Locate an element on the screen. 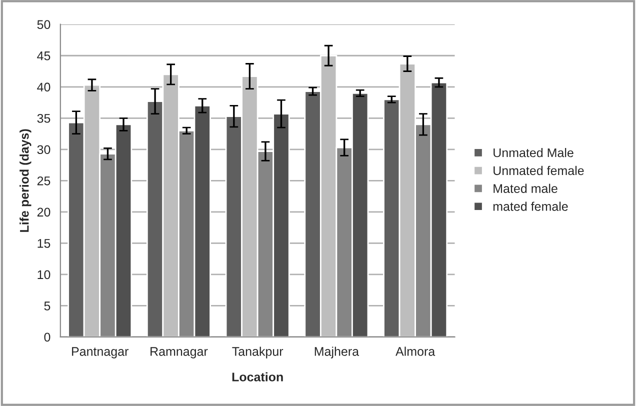  y-tick-label: 25 is located at coordinates (43, 181).